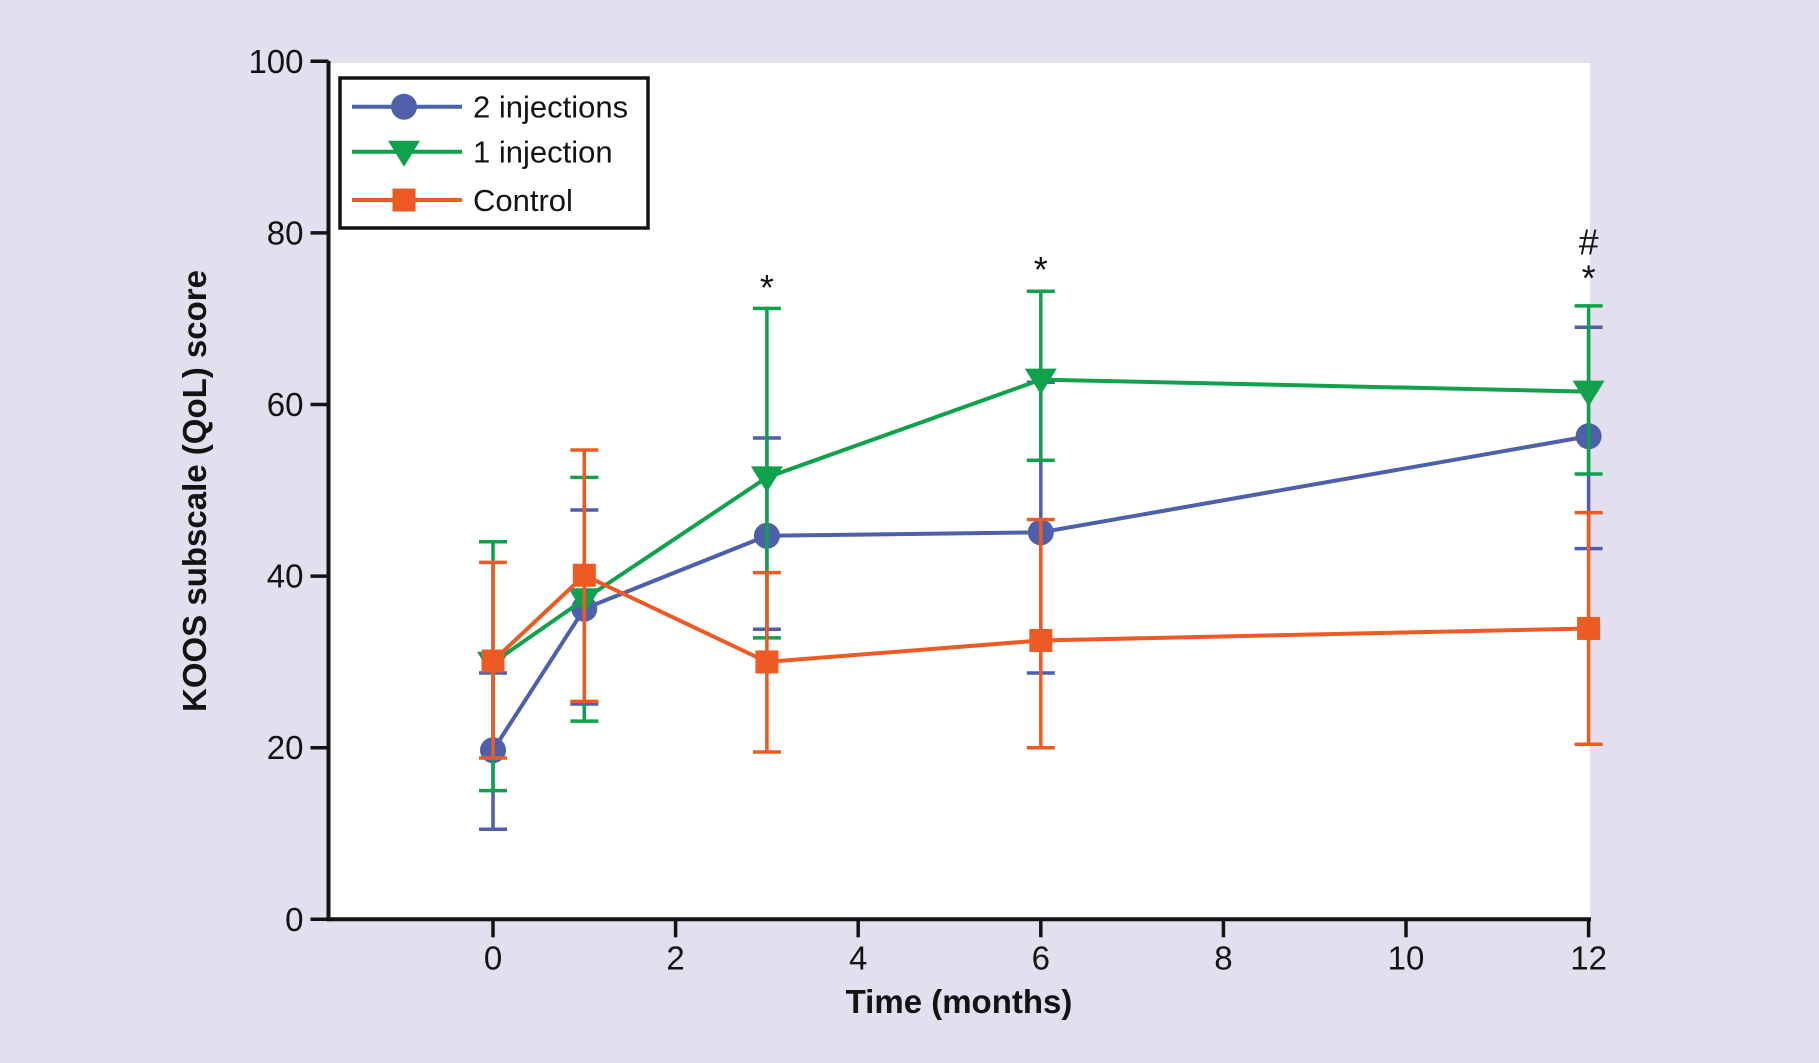 The image size is (1819, 1063). What do you see at coordinates (523, 200) in the screenshot?
I see `legend-label: Control` at bounding box center [523, 200].